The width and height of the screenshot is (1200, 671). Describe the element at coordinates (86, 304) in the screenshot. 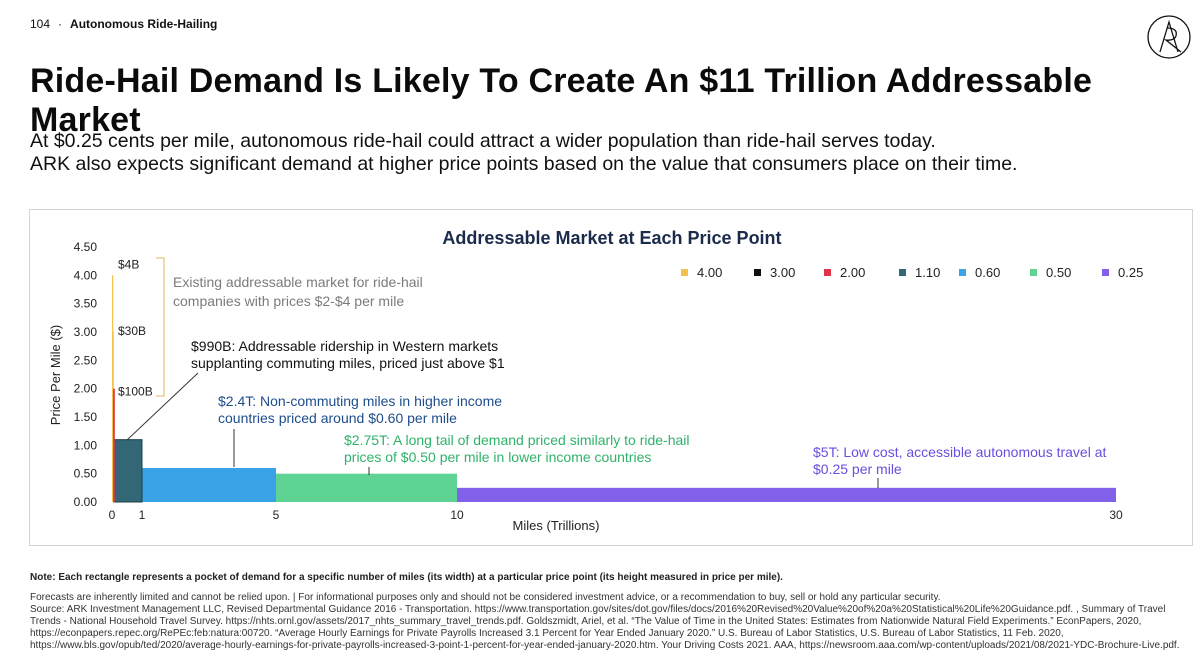

I see `y-tick-label: 3.50` at that location.